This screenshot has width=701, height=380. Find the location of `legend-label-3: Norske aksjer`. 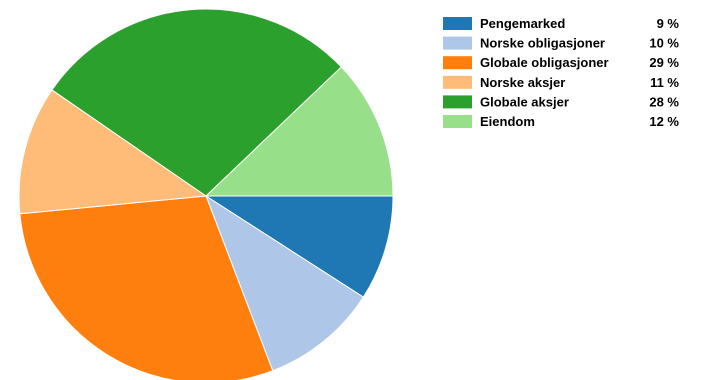

legend-label-3: Norske aksjer is located at coordinates (522, 82).